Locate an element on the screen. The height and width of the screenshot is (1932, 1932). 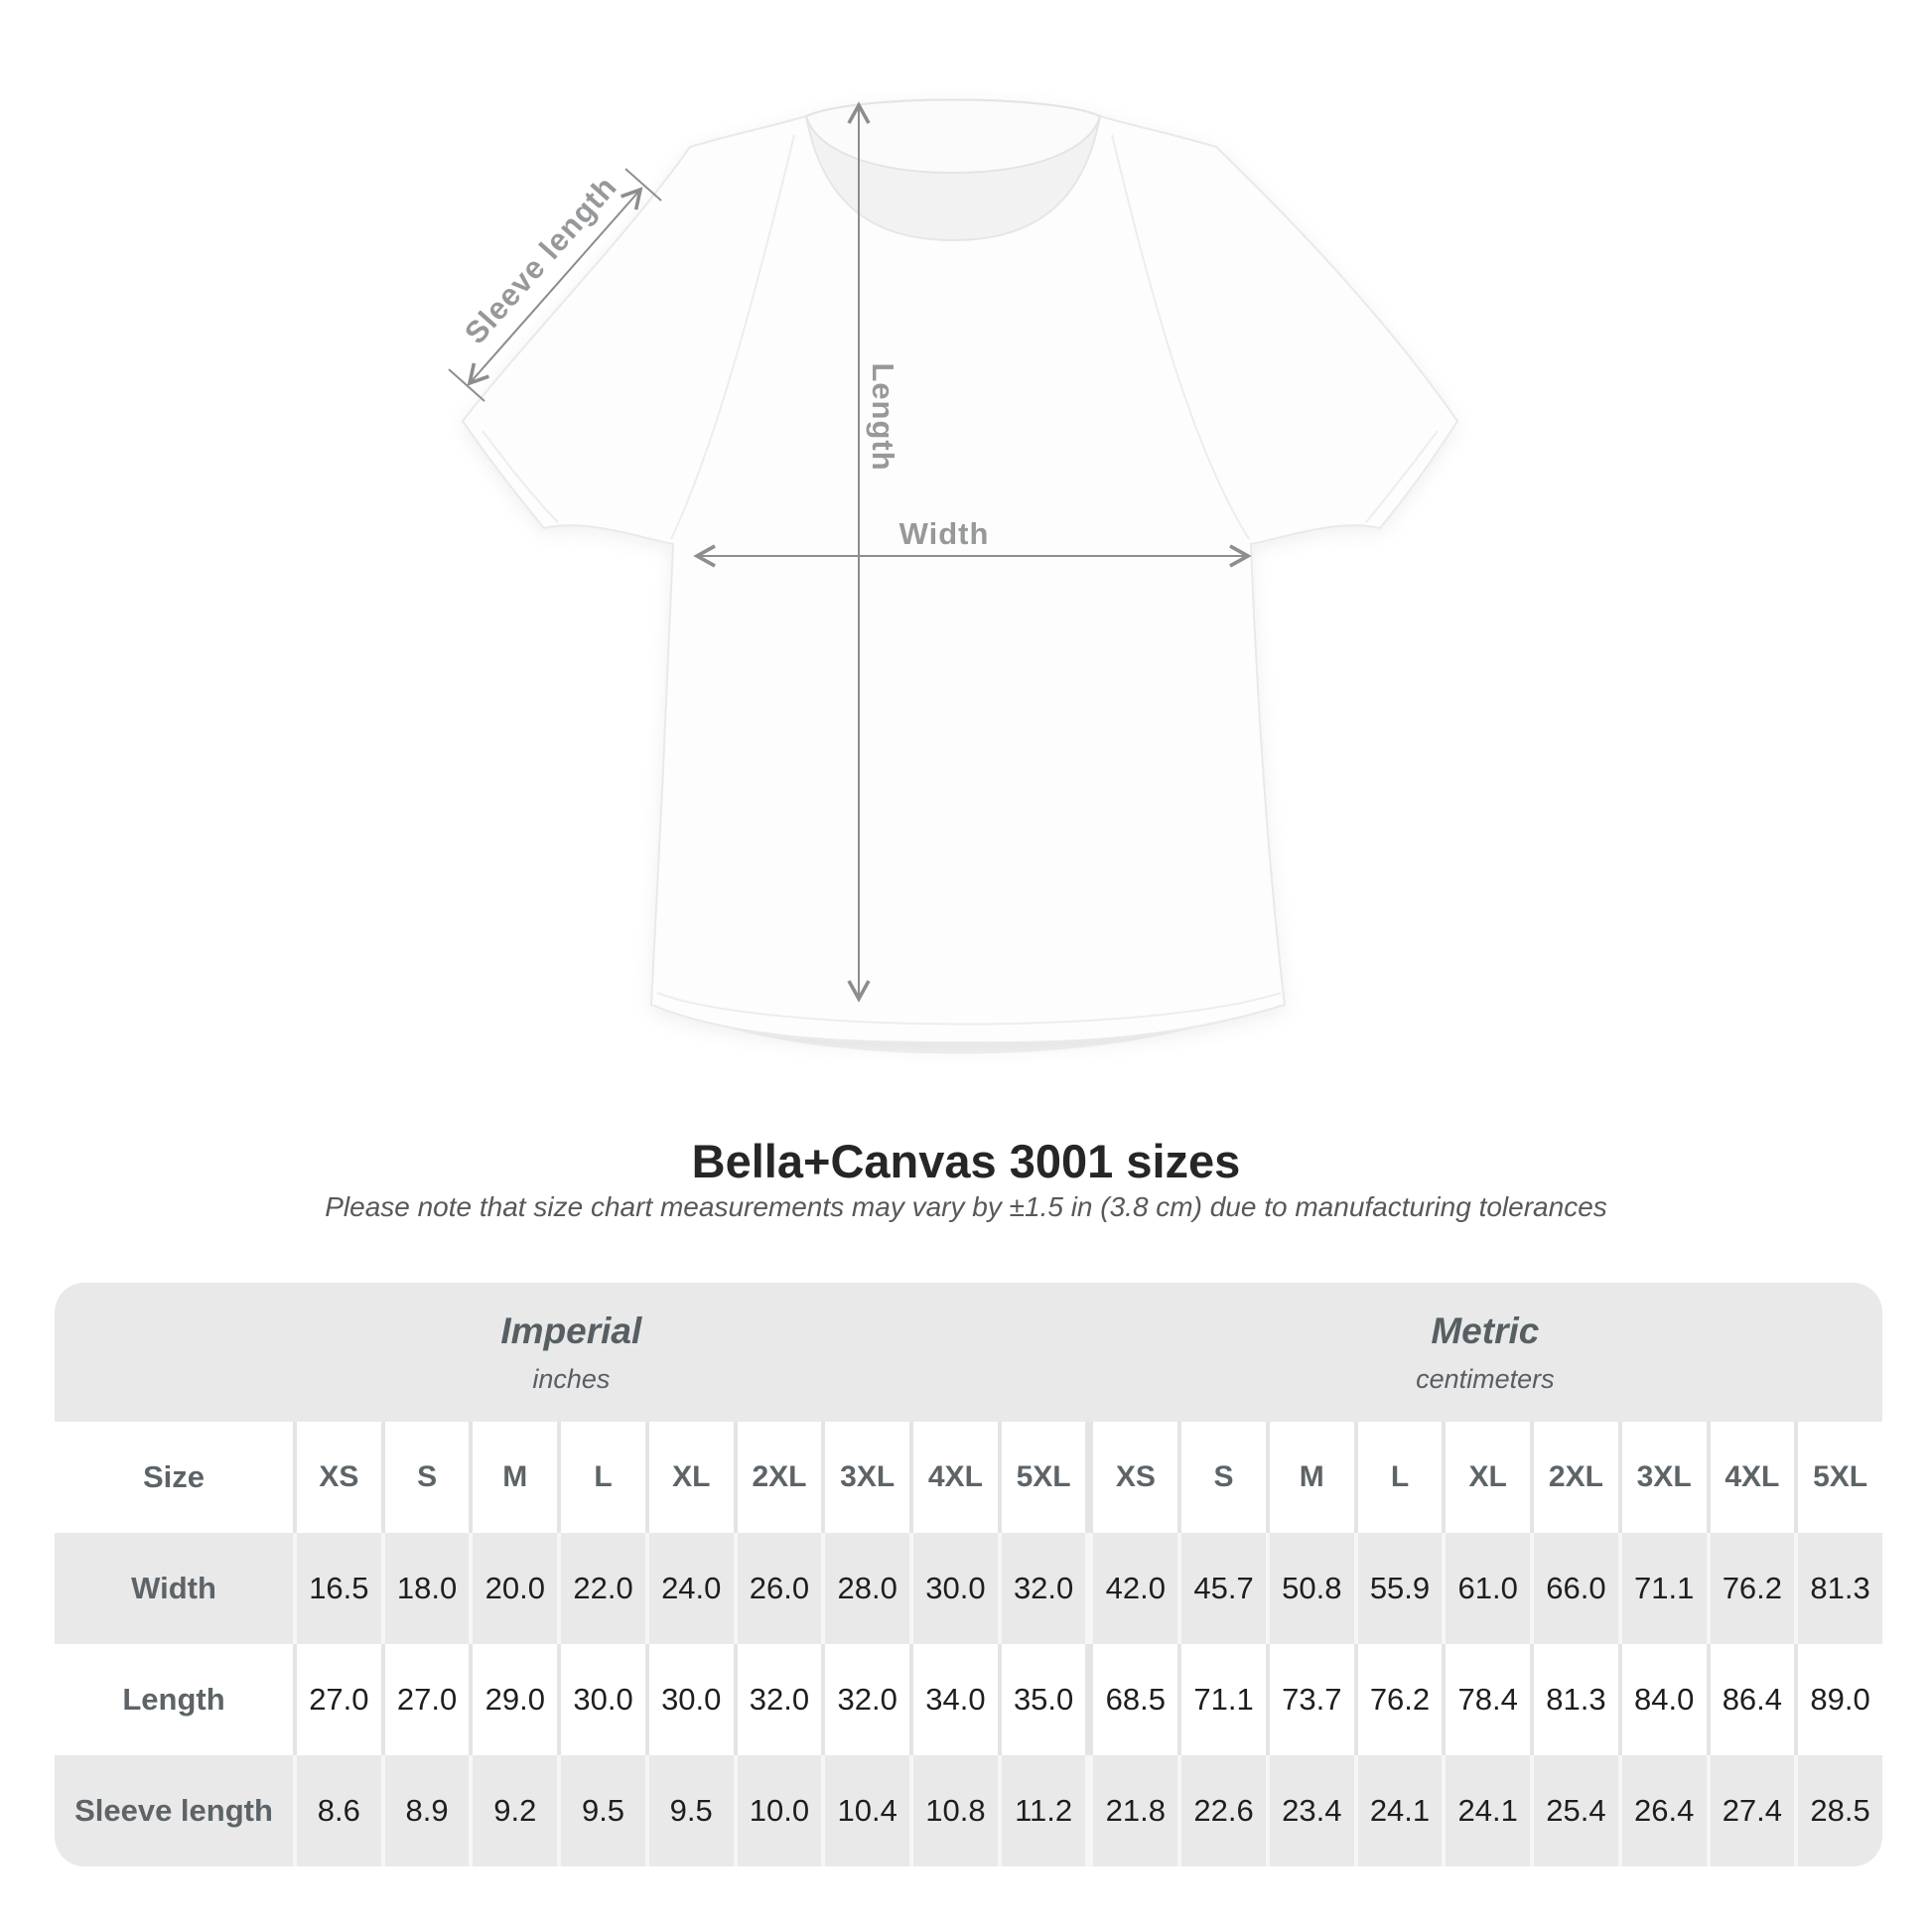
tshirt-hem-seam is located at coordinates (969, 1009).